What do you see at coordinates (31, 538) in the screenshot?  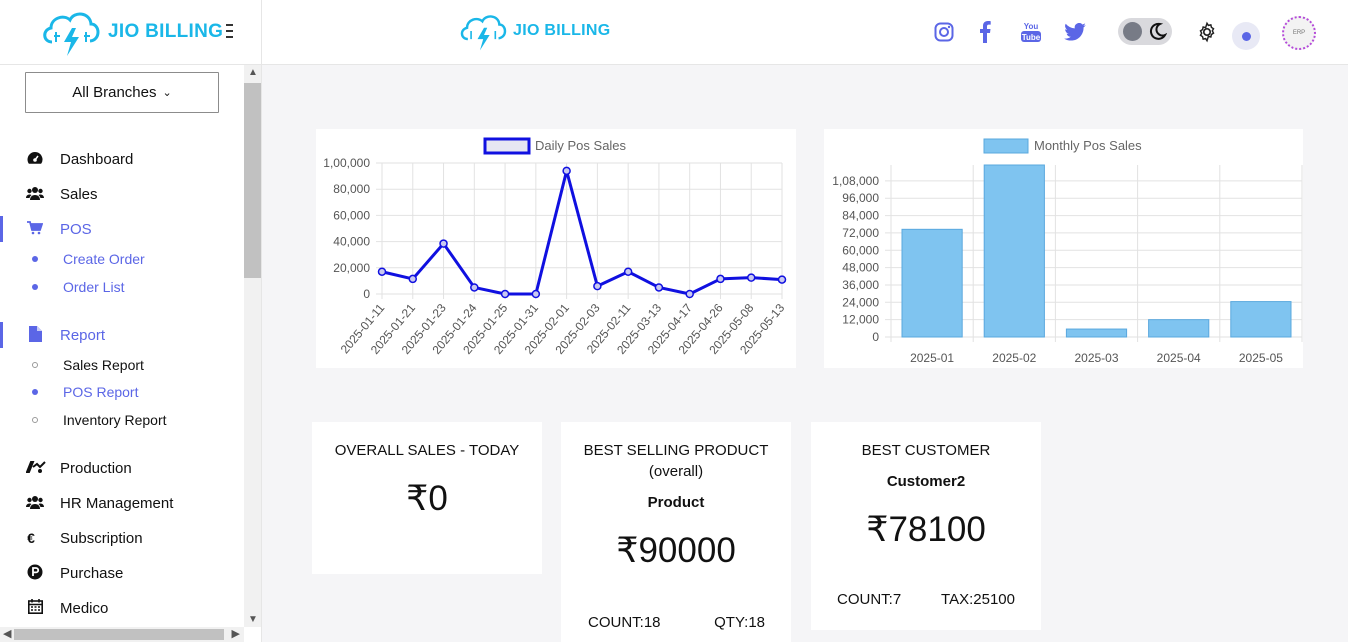 I see `euro-icon: €` at bounding box center [31, 538].